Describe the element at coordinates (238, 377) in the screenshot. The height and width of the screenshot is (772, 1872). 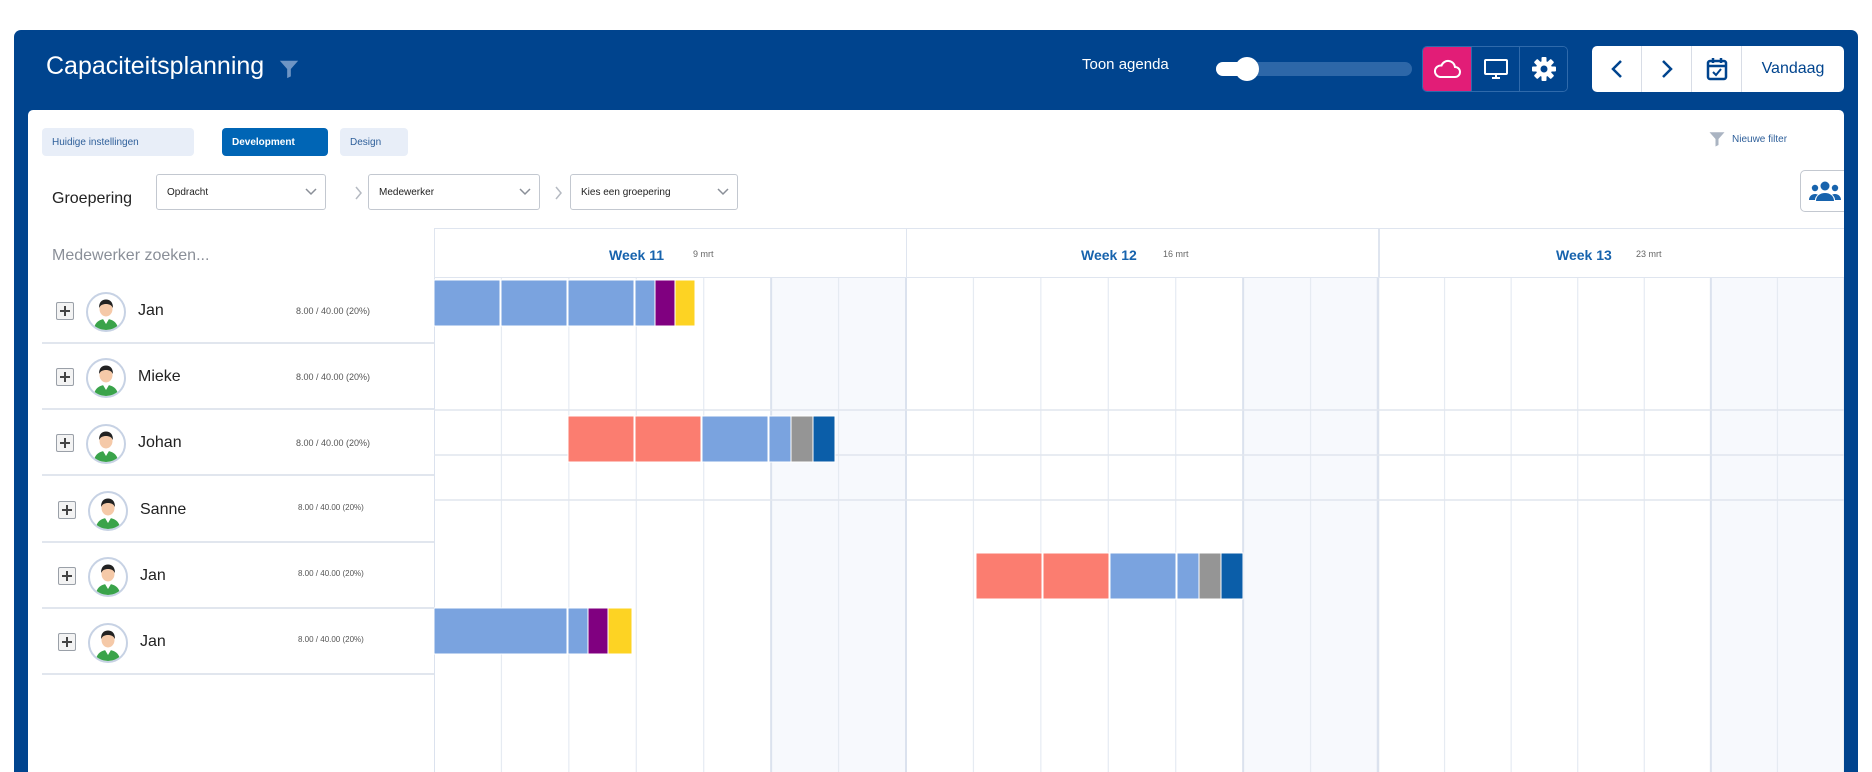
I see `employee-row: Mieke 8.00 / 40.00 (20%)` at that location.